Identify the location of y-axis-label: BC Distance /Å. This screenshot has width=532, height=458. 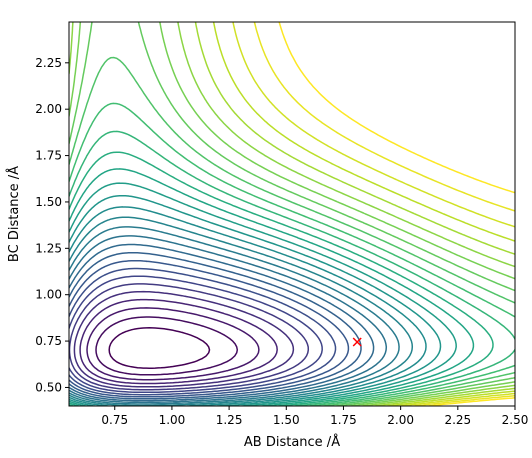
(14, 214).